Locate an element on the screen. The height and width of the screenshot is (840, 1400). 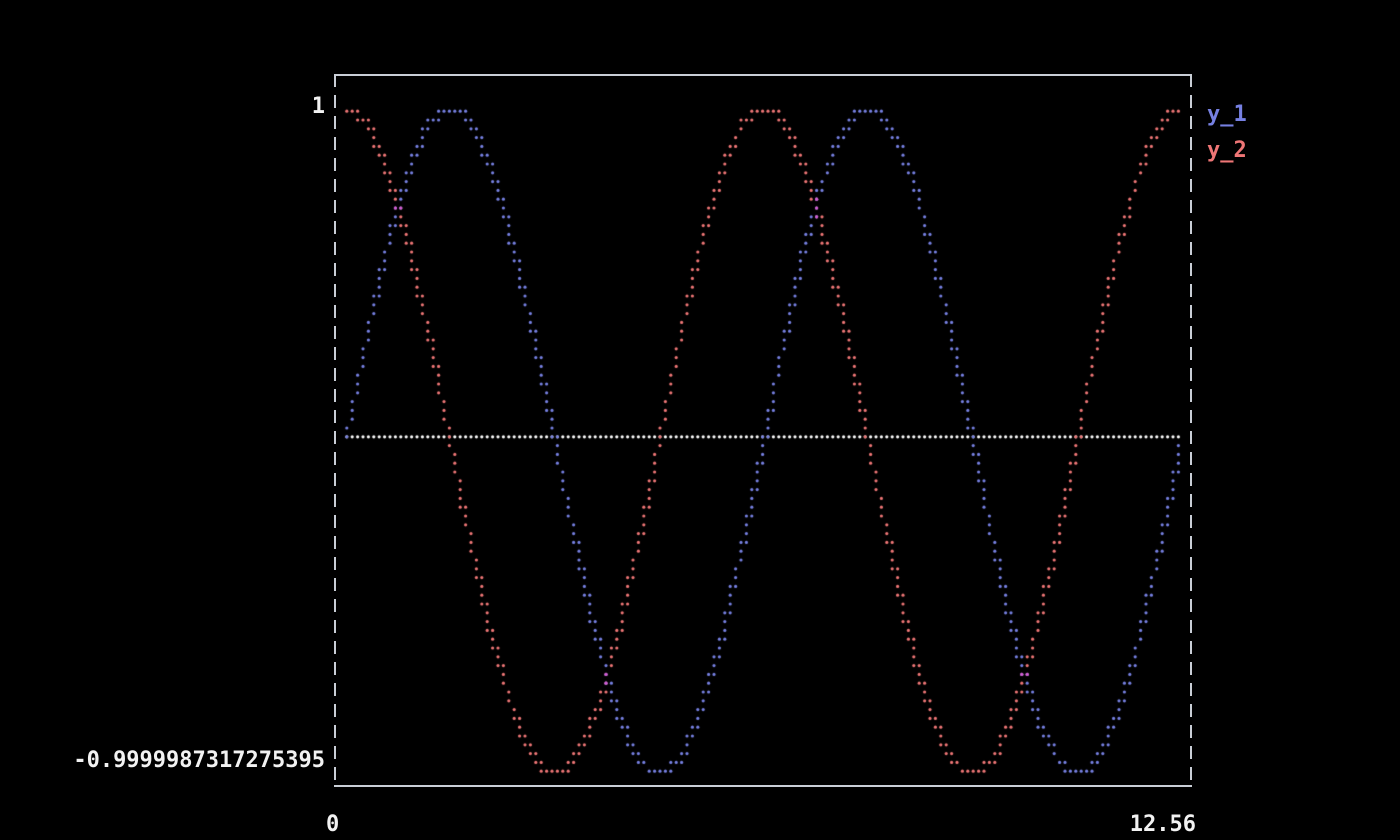
plot-frame-right is located at coordinates (1191, 430).